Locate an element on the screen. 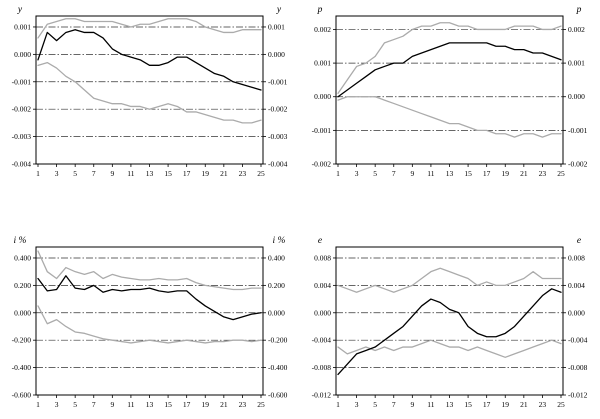 The height and width of the screenshot is (419, 600). panel-title-left: i % is located at coordinates (20, 241).